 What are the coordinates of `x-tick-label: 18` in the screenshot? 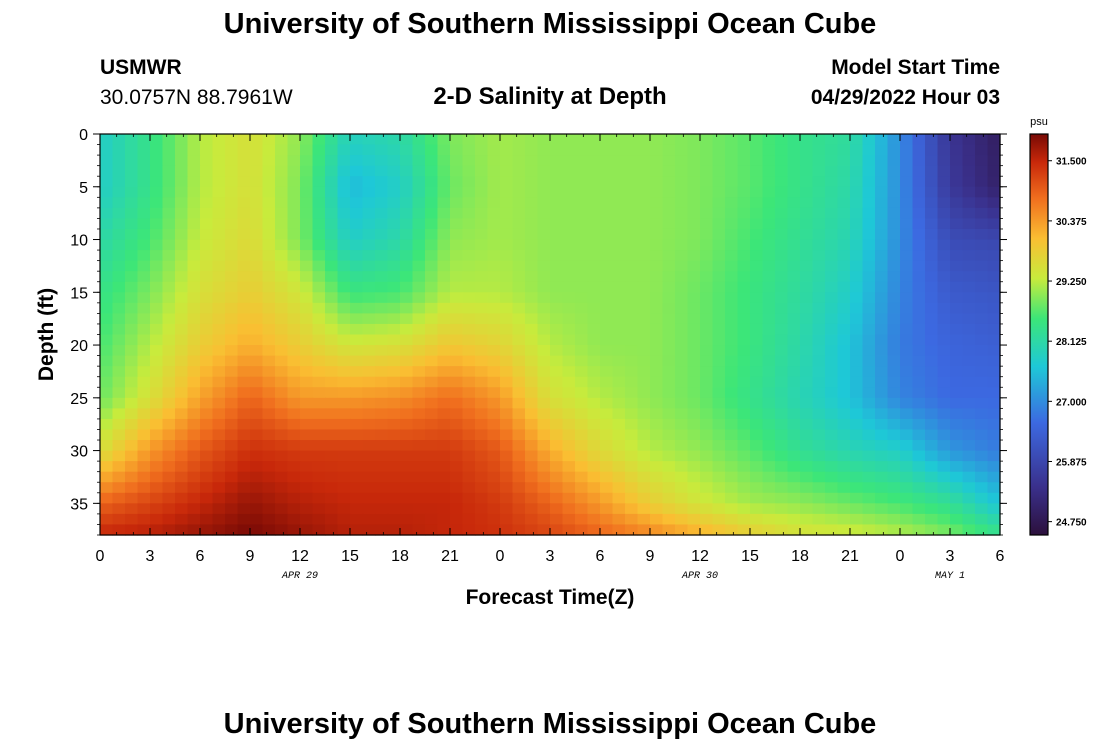 It's located at (400, 556).